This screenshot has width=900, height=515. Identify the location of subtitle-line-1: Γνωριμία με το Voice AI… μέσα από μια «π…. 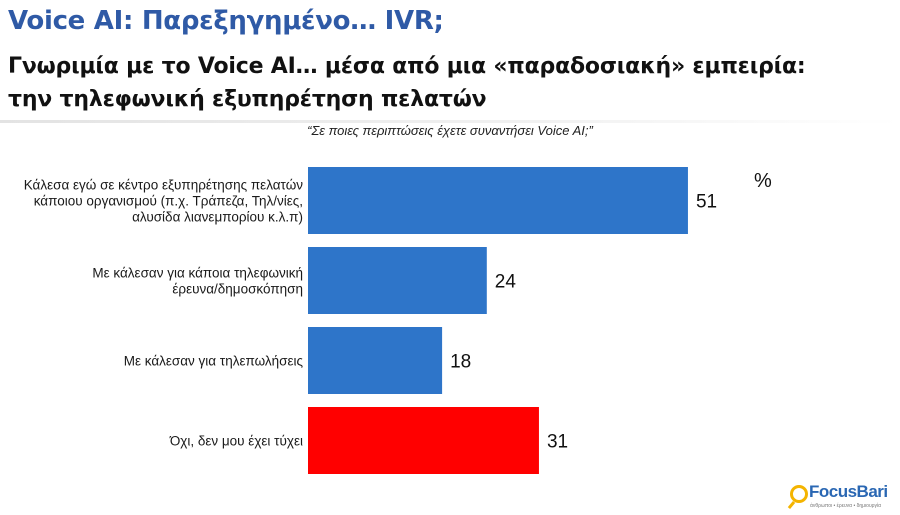
(407, 66).